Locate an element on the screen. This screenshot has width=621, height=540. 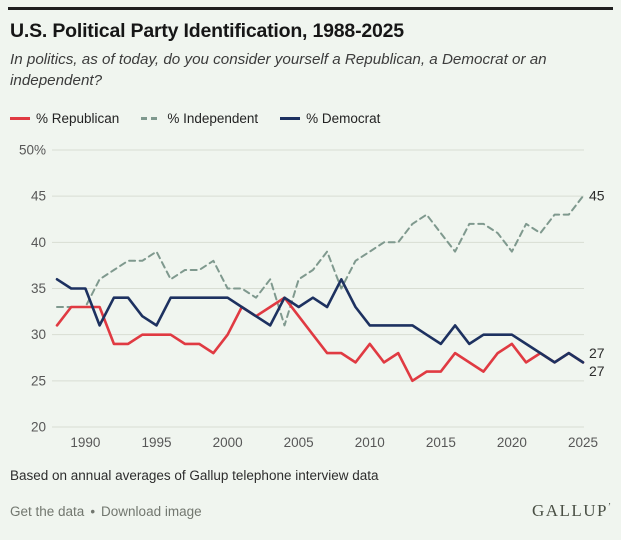
independent-line-swatch-icon is located at coordinates (151, 118).